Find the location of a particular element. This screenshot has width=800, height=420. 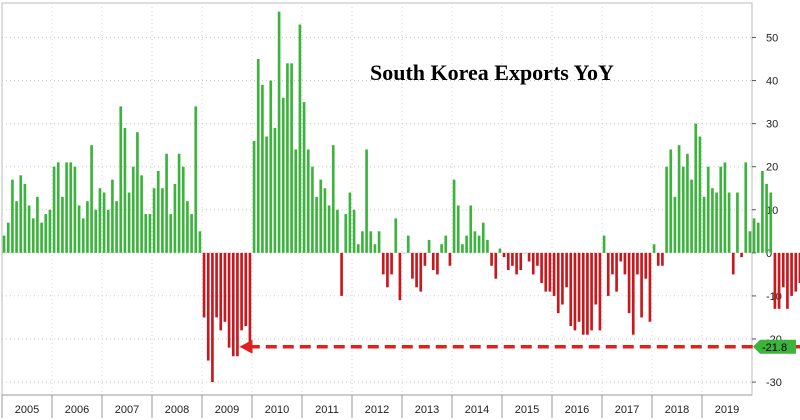

x-tick-label-2016: 2016 is located at coordinates (577, 410).